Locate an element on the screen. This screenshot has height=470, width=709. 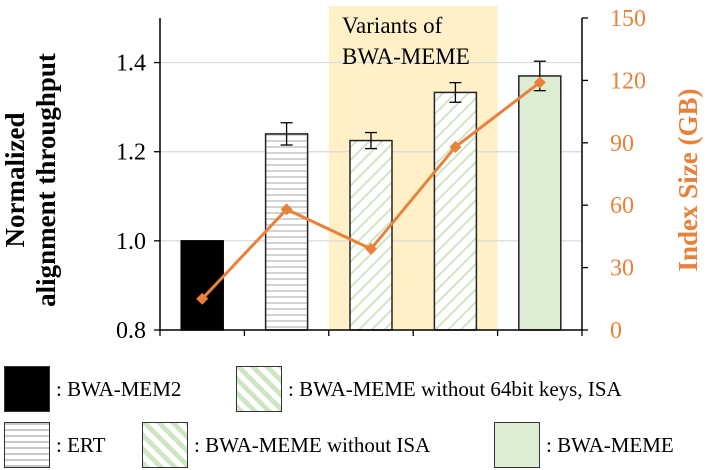
y-axis-label-line1: Normalized is located at coordinates (15, 180).